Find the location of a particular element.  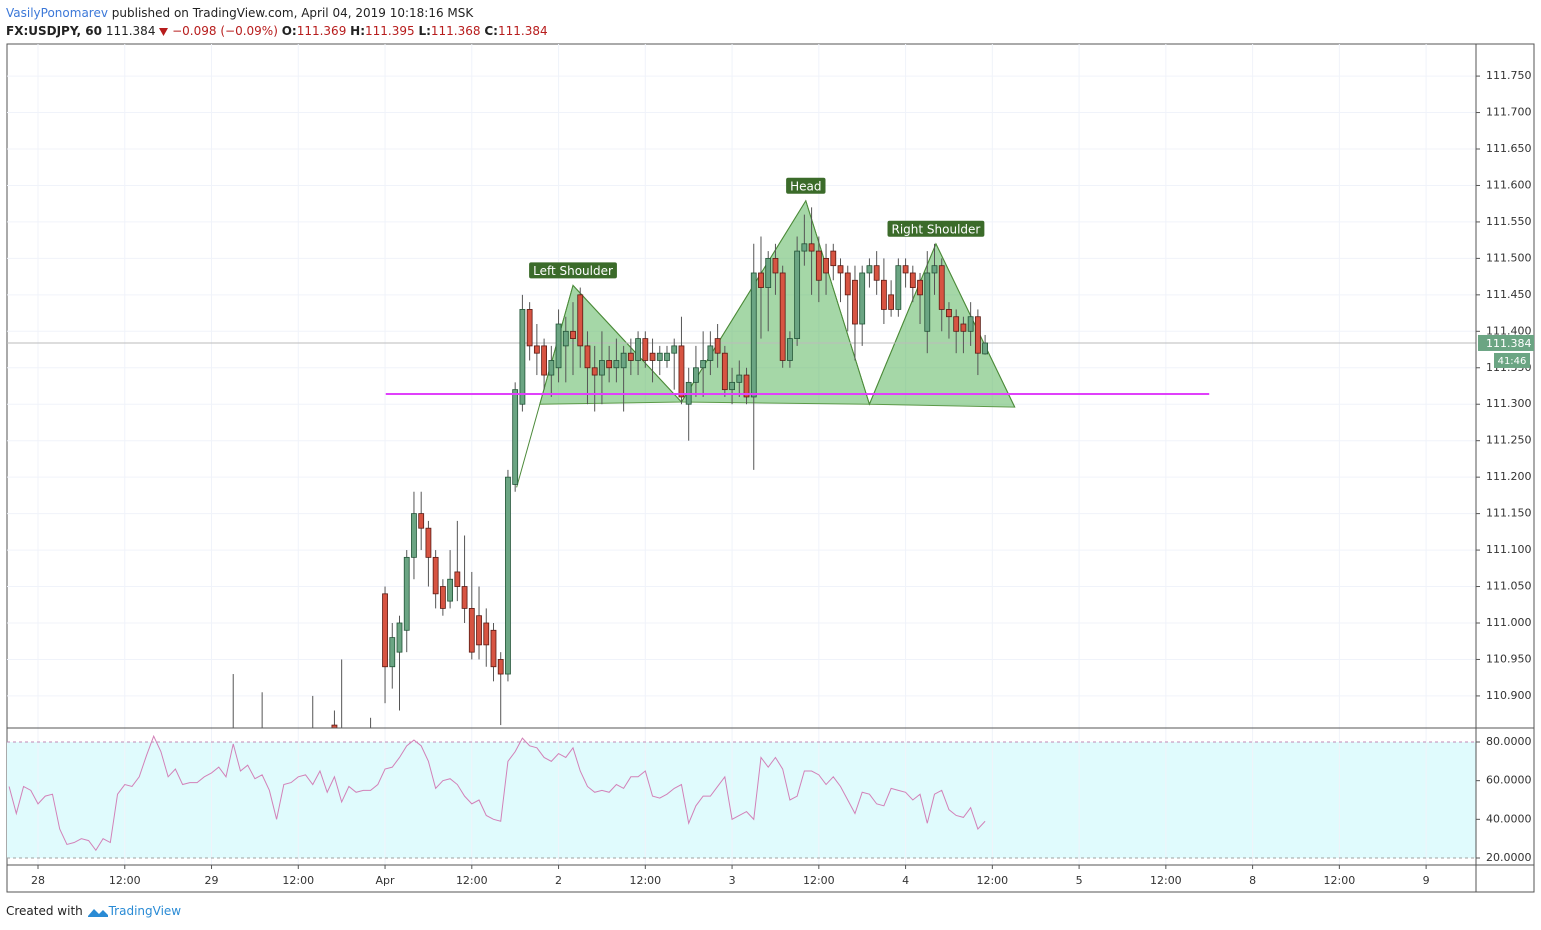

x-tick-label: 5 is located at coordinates (1079, 880).